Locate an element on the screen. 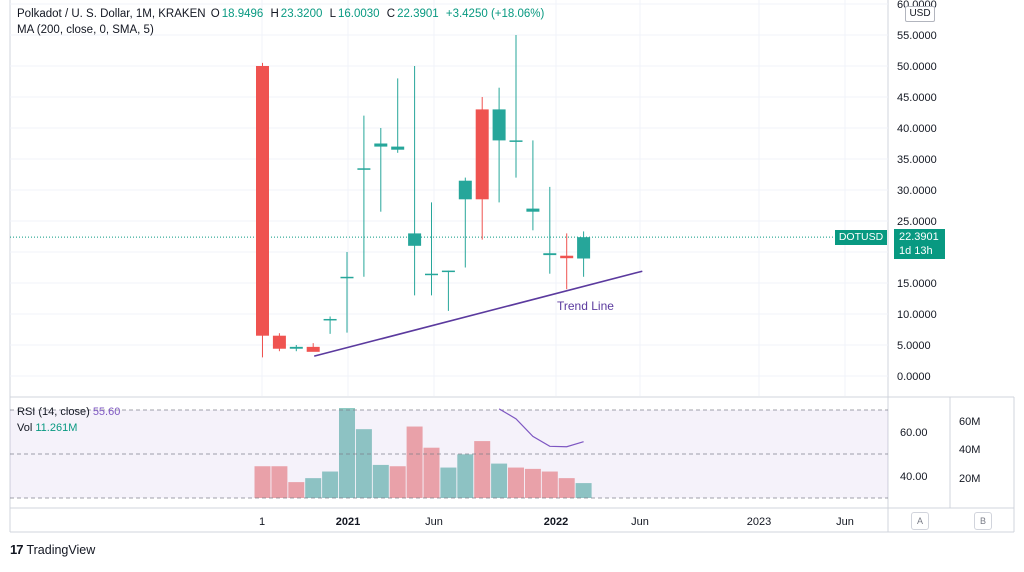  time-tick-label: 2023 is located at coordinates (759, 522).